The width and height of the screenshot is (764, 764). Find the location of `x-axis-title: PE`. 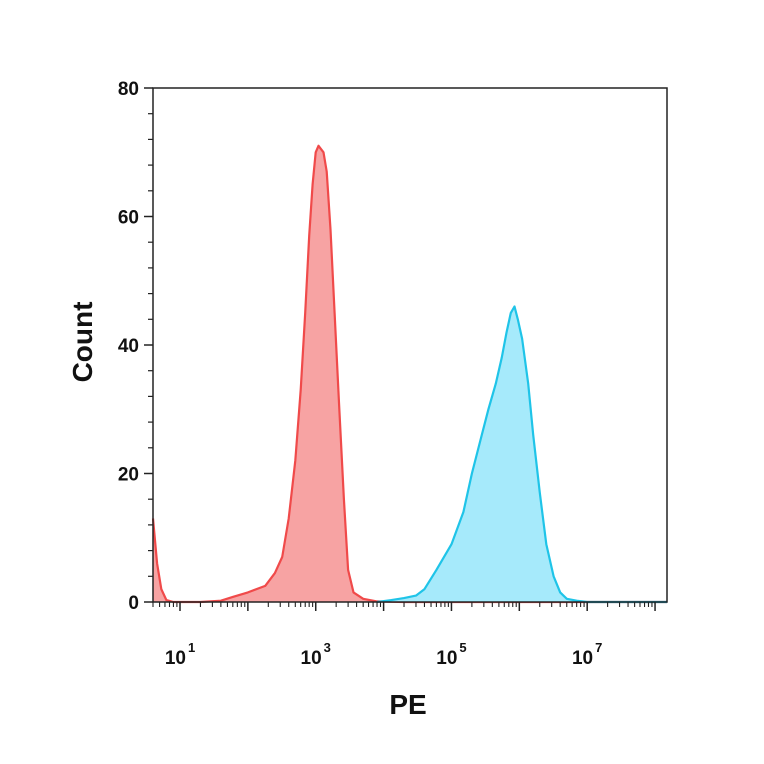

x-axis-title: PE is located at coordinates (407, 704).